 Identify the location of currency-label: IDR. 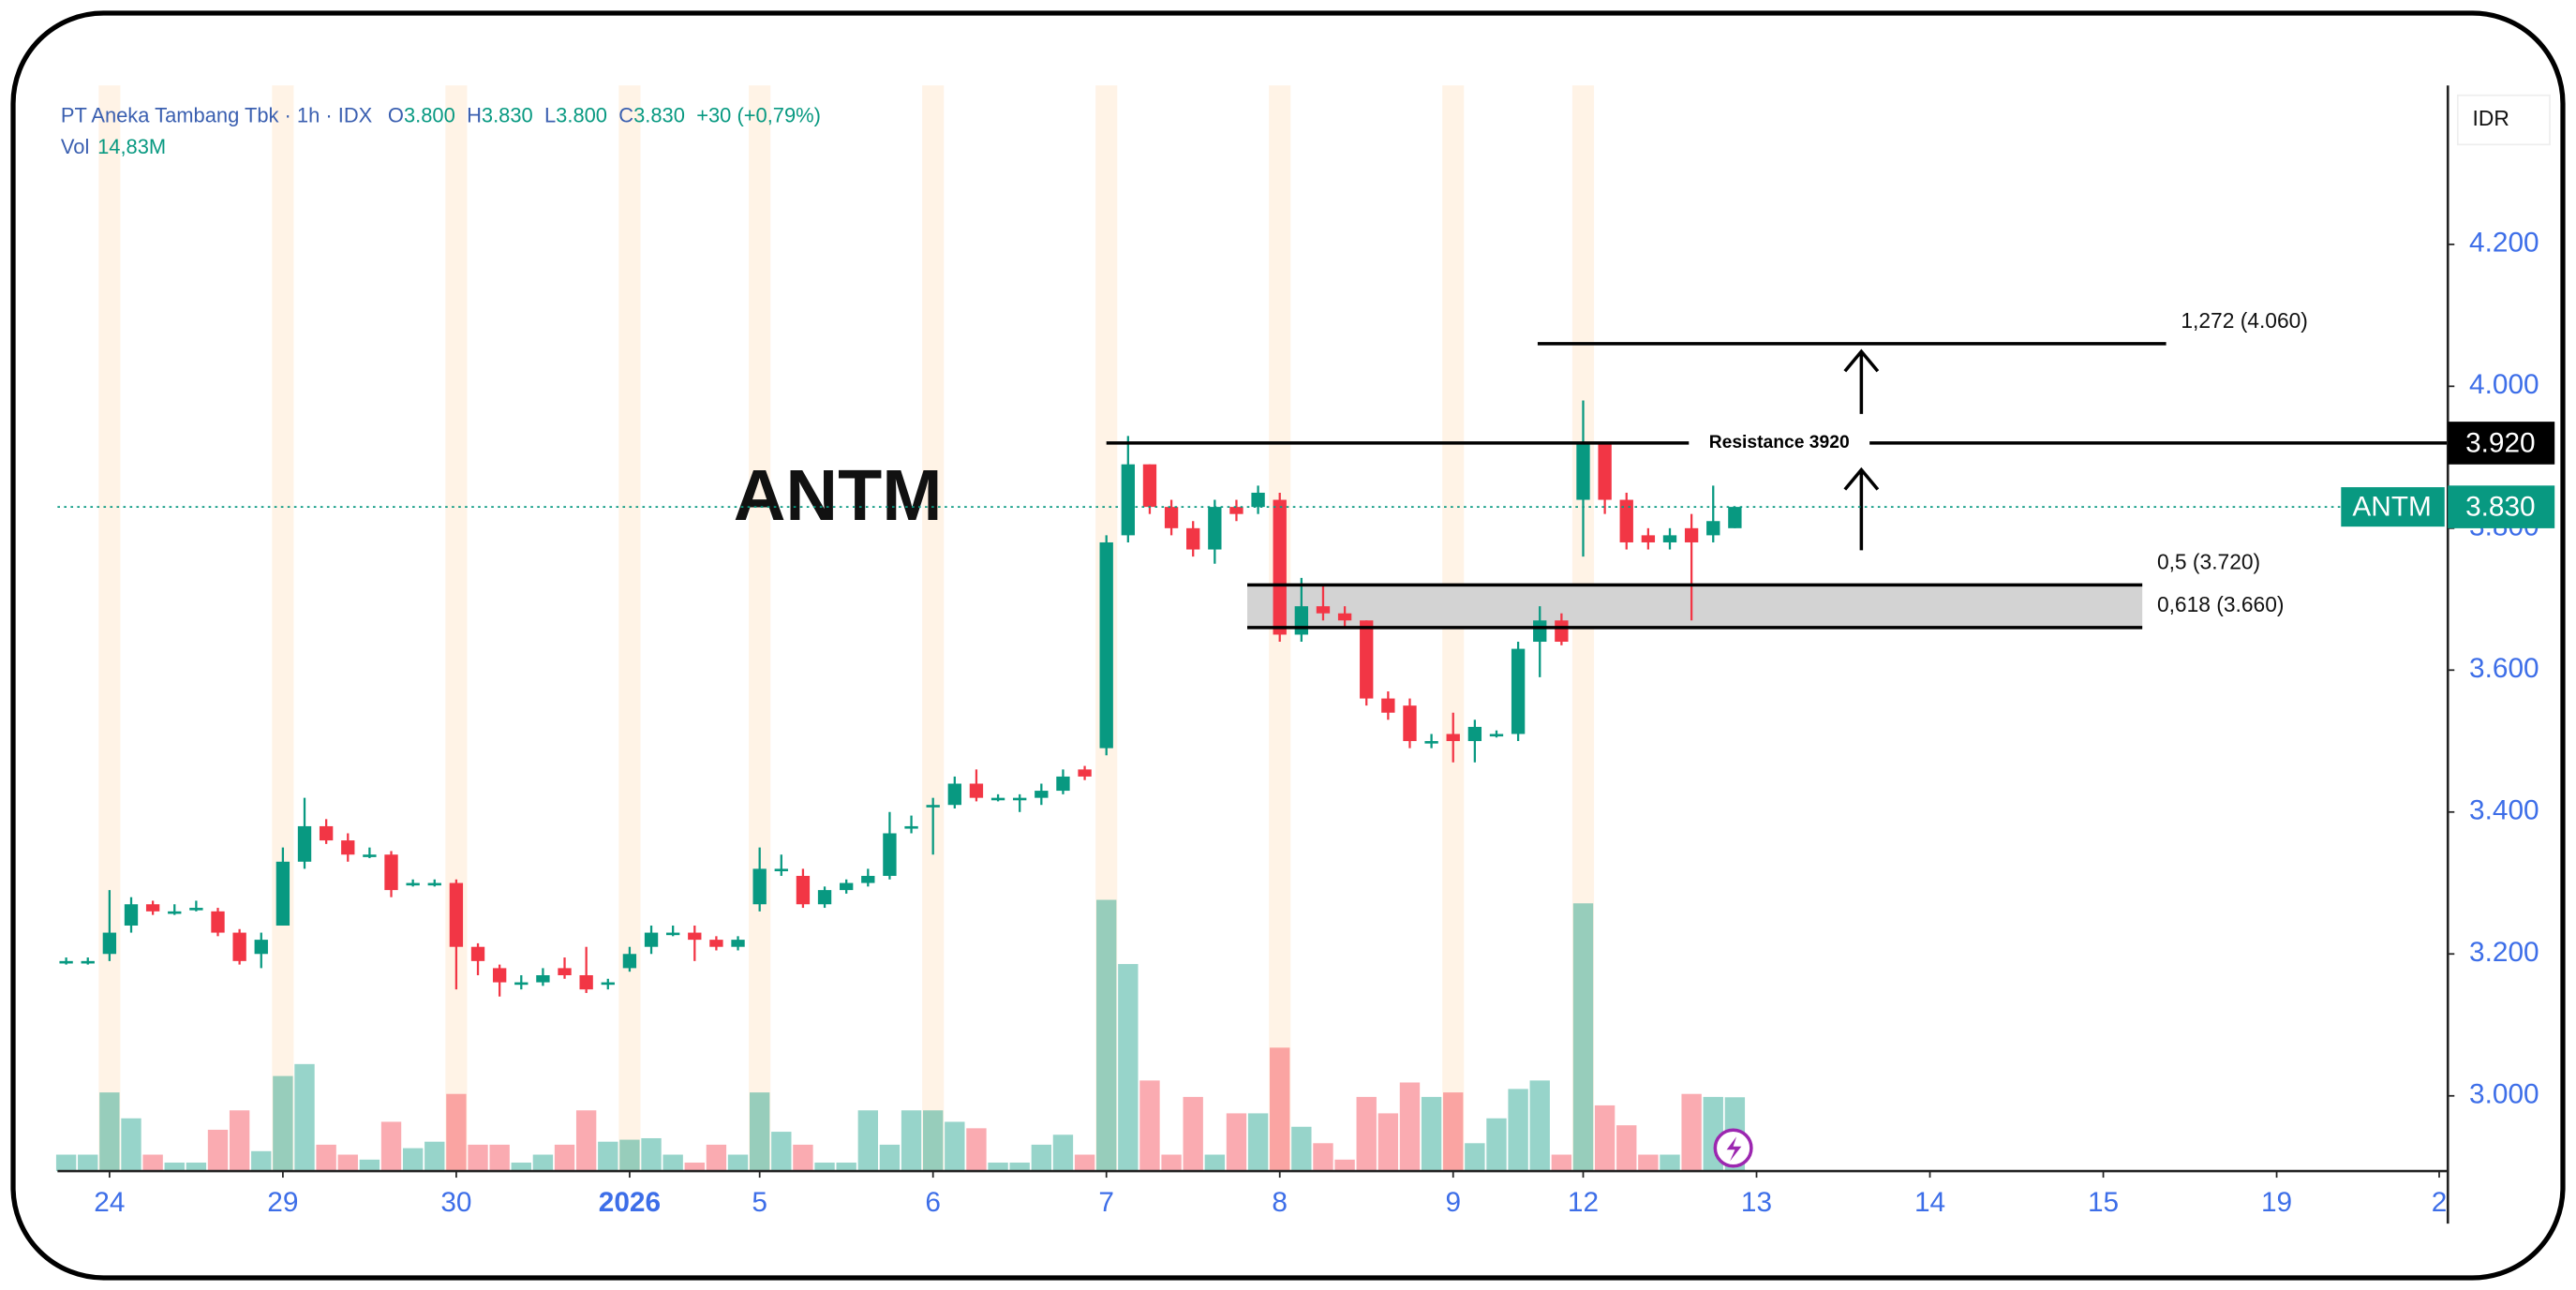
(2491, 118).